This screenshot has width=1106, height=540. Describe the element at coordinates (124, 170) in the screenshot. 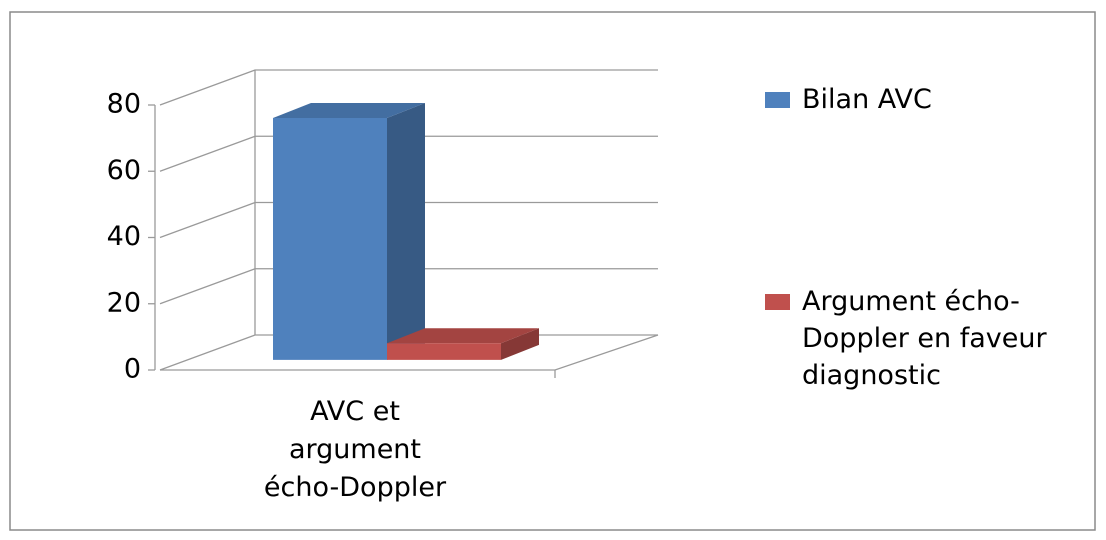

I see `y-tick-label: 60` at that location.